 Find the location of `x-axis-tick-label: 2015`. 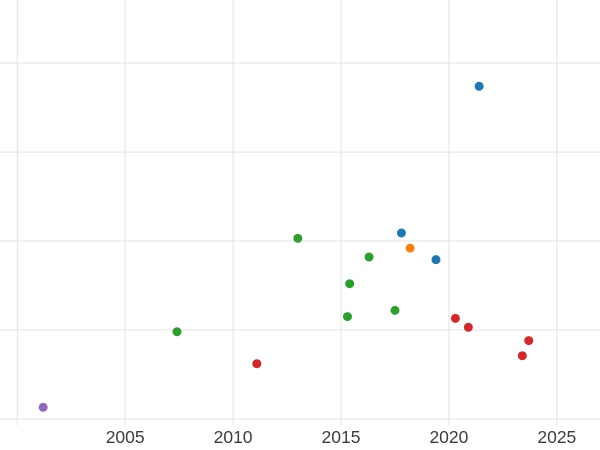

x-axis-tick-label: 2015 is located at coordinates (341, 437).